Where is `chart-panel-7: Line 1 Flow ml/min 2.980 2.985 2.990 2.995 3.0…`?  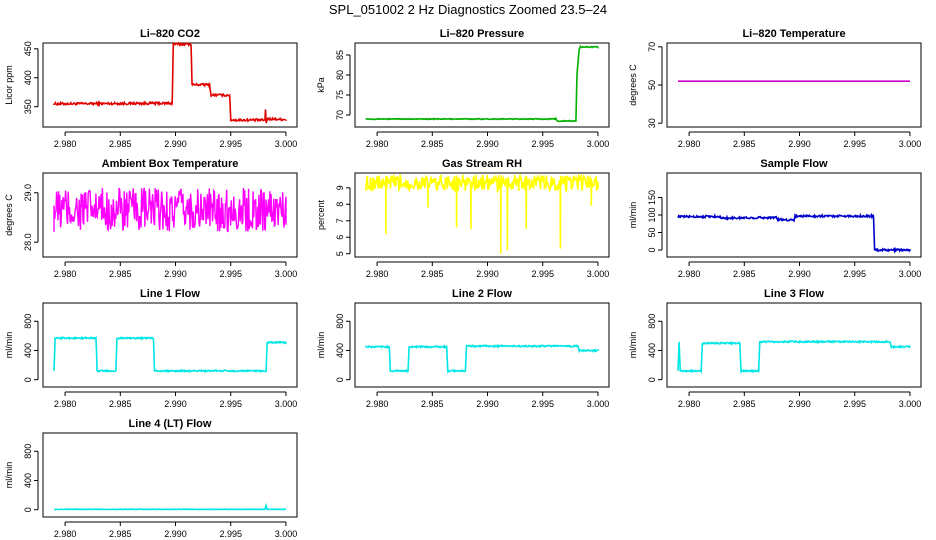 chart-panel-7: Line 1 Flow ml/min 2.980 2.985 2.990 2.995 3.0… is located at coordinates (151, 348).